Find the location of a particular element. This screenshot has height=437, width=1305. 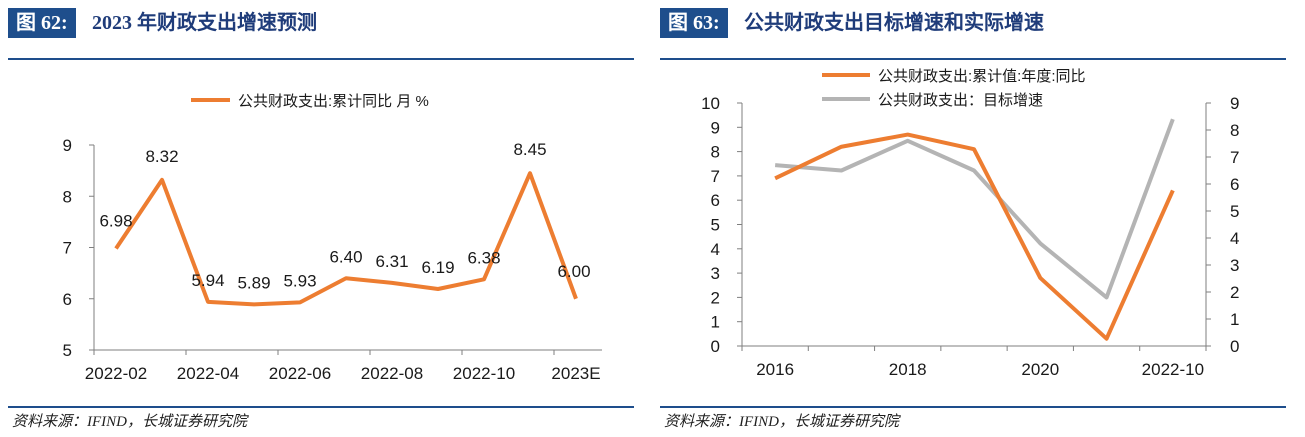

x-tick-label: 2023E is located at coordinates (575, 373).